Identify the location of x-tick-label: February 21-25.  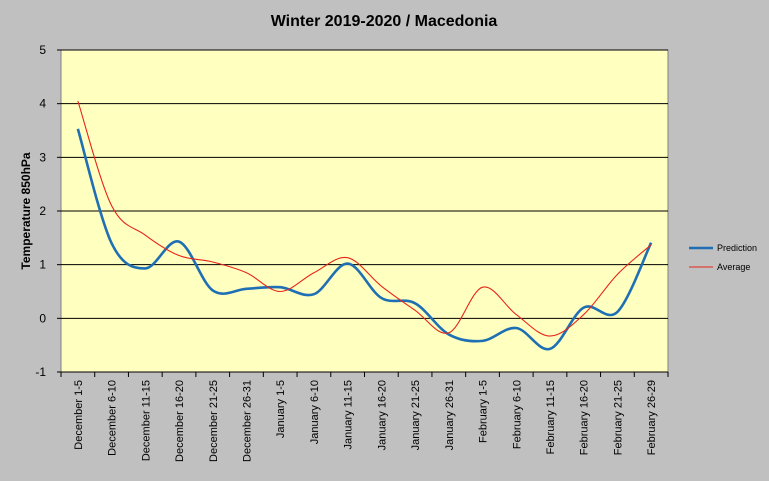
(618, 417).